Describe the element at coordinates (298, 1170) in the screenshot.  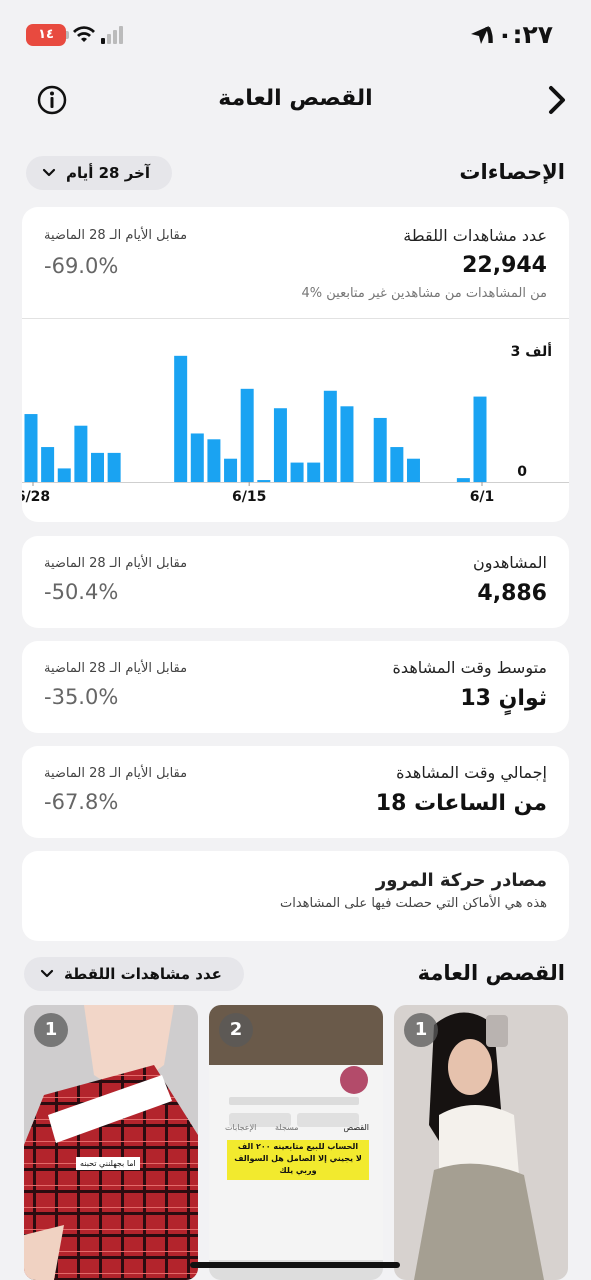
I see `story-overlay-line-3: وربي يلك` at that location.